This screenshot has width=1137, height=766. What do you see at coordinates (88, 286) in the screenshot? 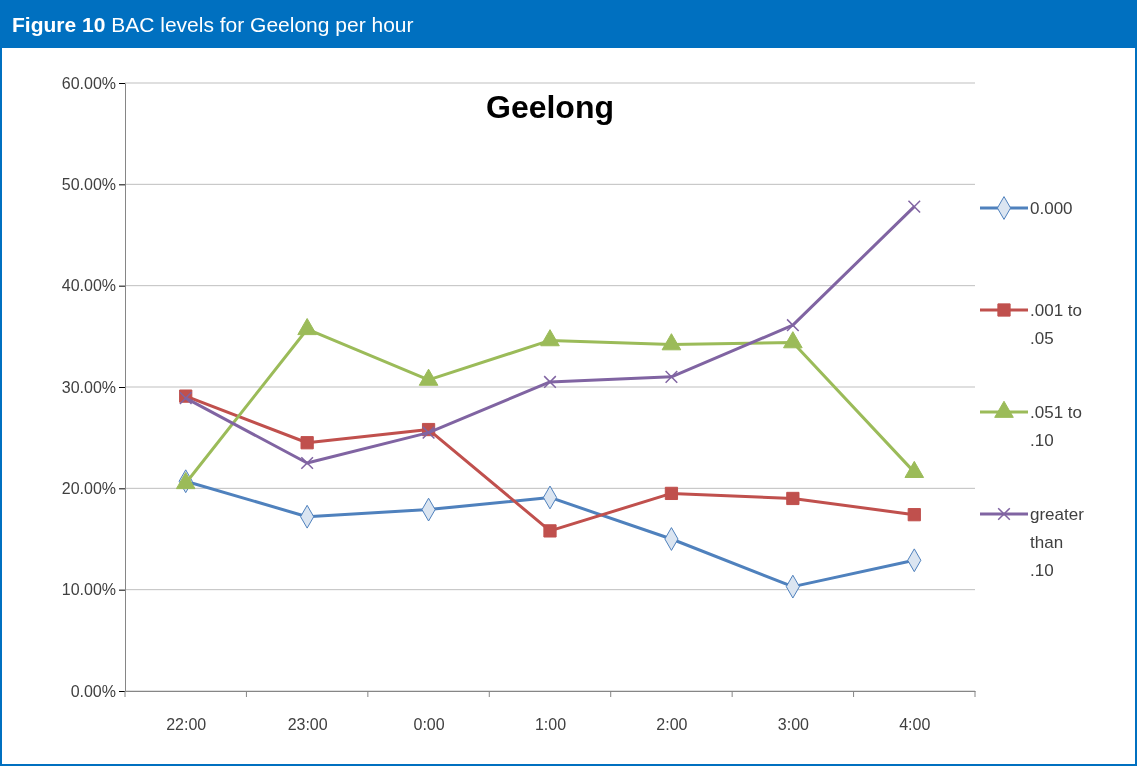
I see `y-tick-label: 40.00%` at bounding box center [88, 286].